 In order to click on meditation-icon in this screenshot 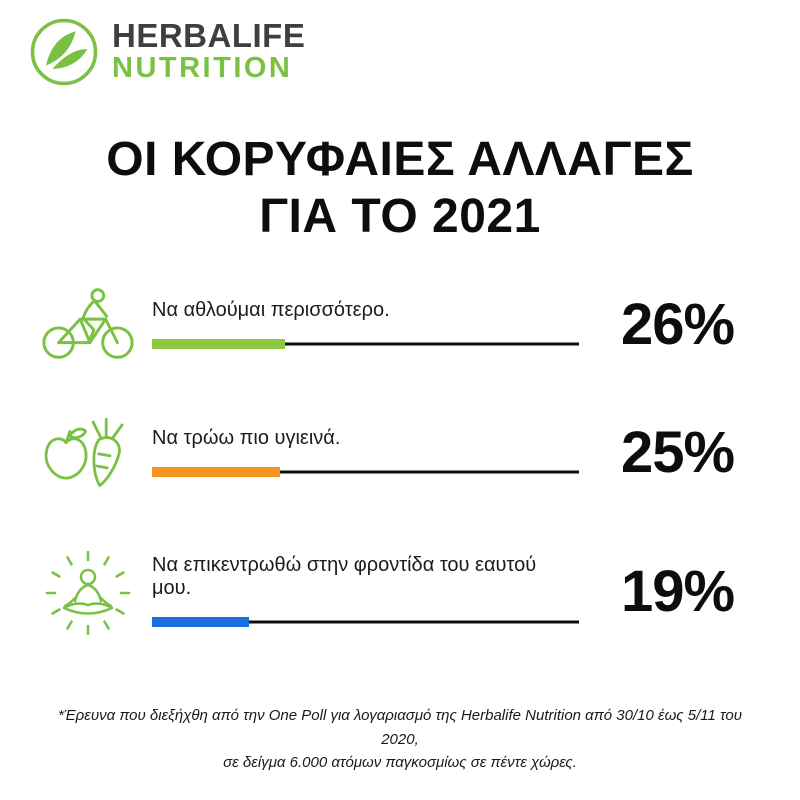, I will do `click(88, 591)`.